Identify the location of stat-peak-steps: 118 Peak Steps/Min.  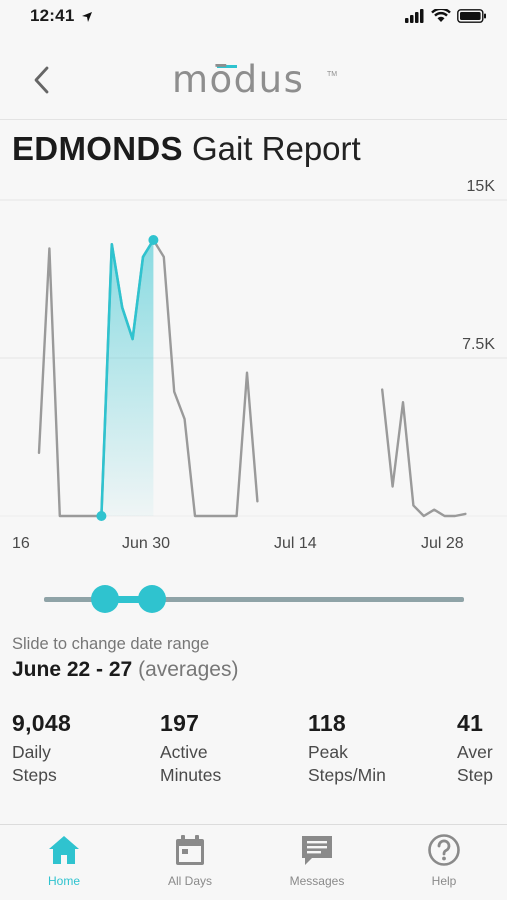
(378, 748).